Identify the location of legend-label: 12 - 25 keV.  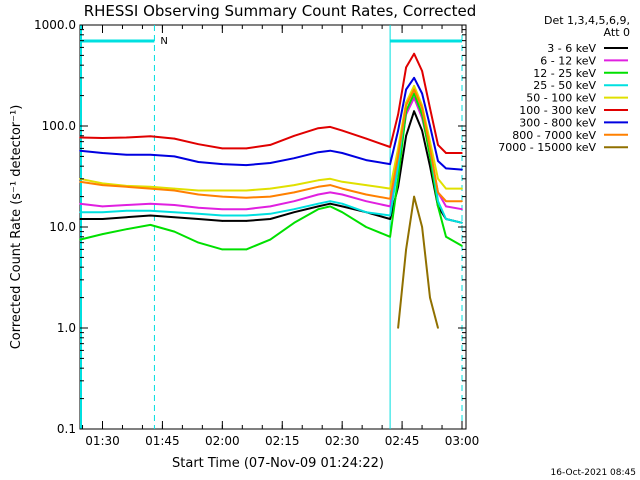
(564, 73).